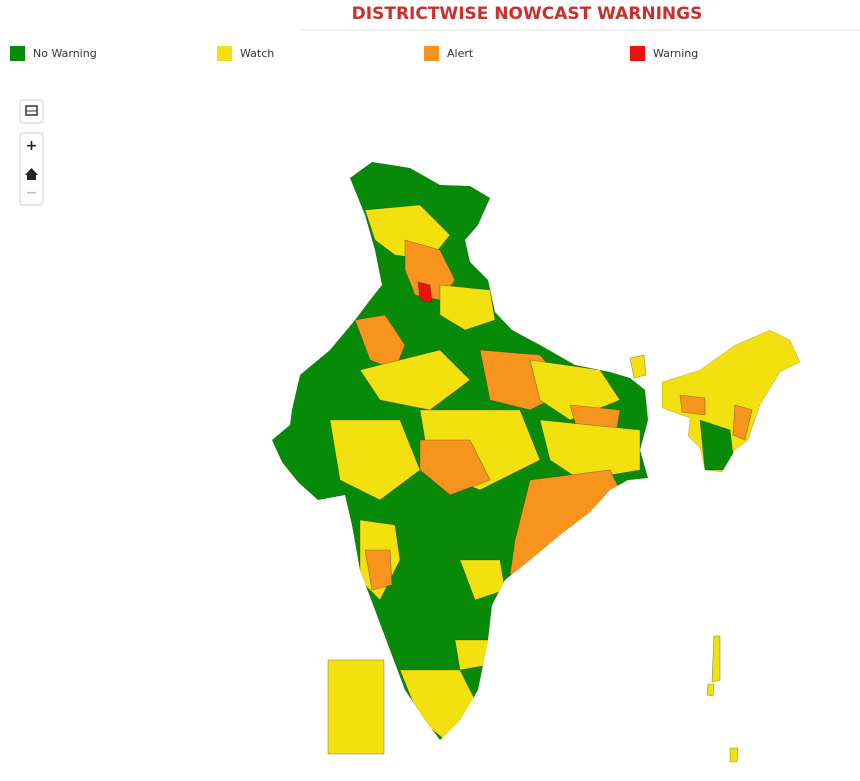 This screenshot has width=860, height=781. I want to click on page-title: DISTRICTWISE NOWCAST WARNINGS, so click(527, 14).